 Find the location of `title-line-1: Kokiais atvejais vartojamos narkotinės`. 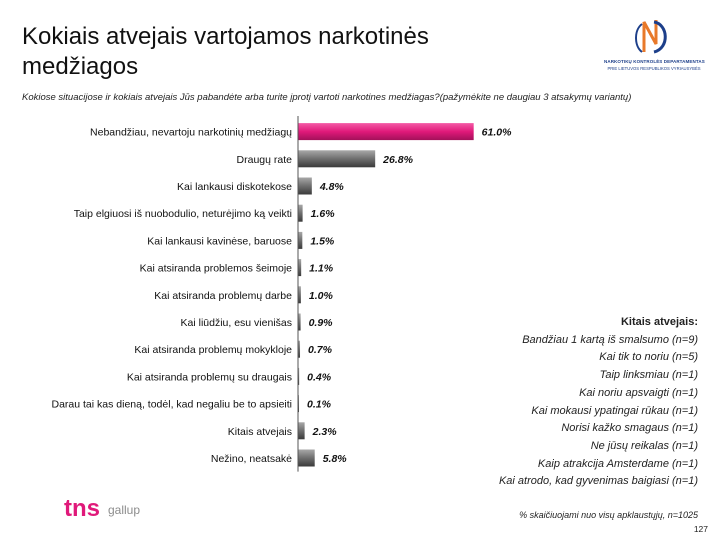

title-line-1: Kokiais atvejais vartojamos narkotinės is located at coordinates (225, 36).